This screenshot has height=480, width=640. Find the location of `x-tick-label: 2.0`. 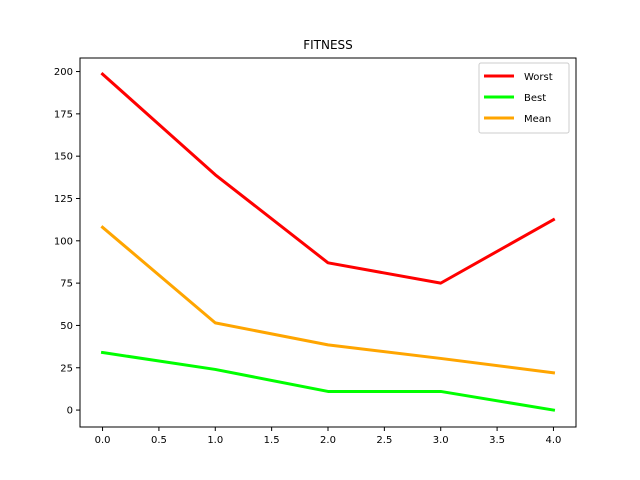

x-tick-label: 2.0 is located at coordinates (328, 440).